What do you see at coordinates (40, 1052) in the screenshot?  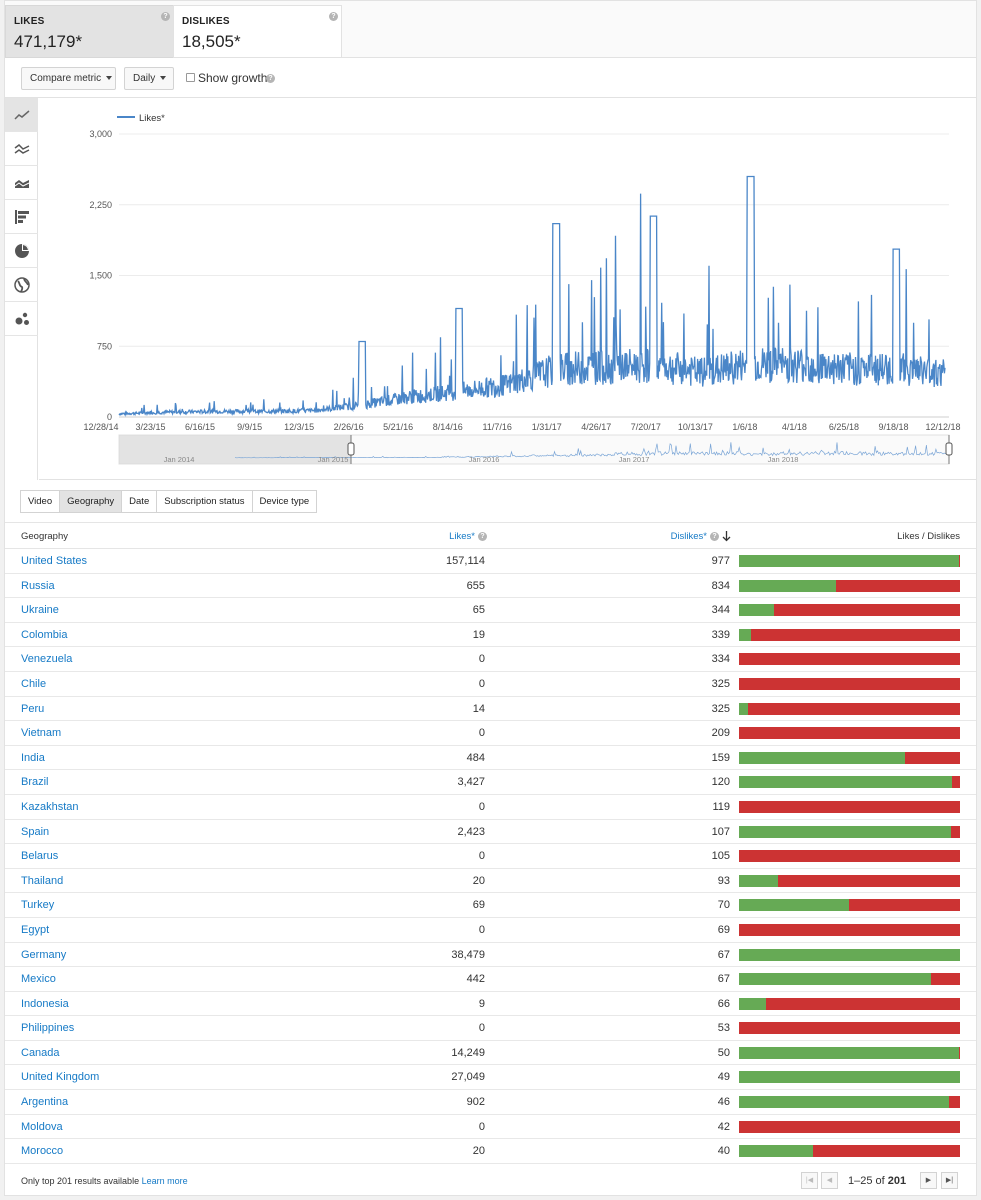 I see `country-link: Canada` at bounding box center [40, 1052].